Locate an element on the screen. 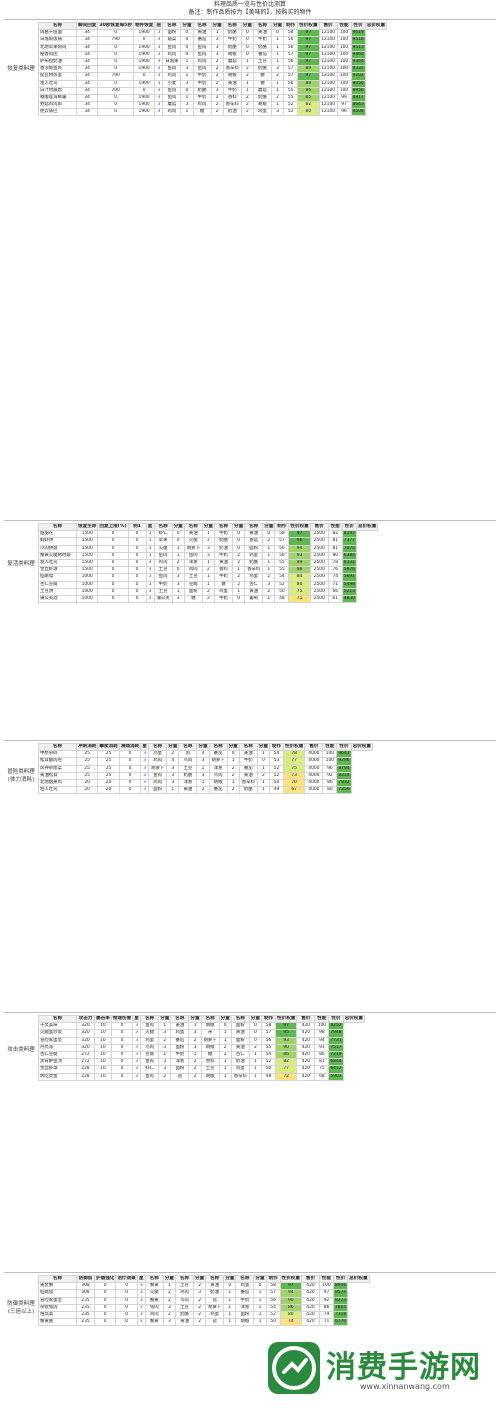  table-cell: 6770 is located at coordinates (340, 1322).